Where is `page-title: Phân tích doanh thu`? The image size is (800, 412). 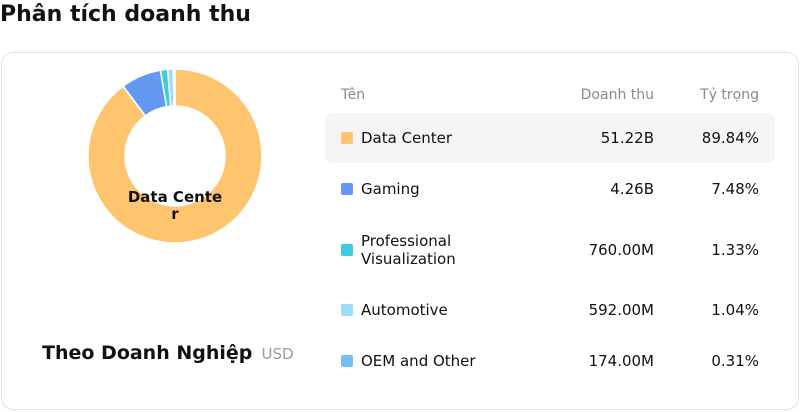 page-title: Phân tích doanh thu is located at coordinates (125, 14).